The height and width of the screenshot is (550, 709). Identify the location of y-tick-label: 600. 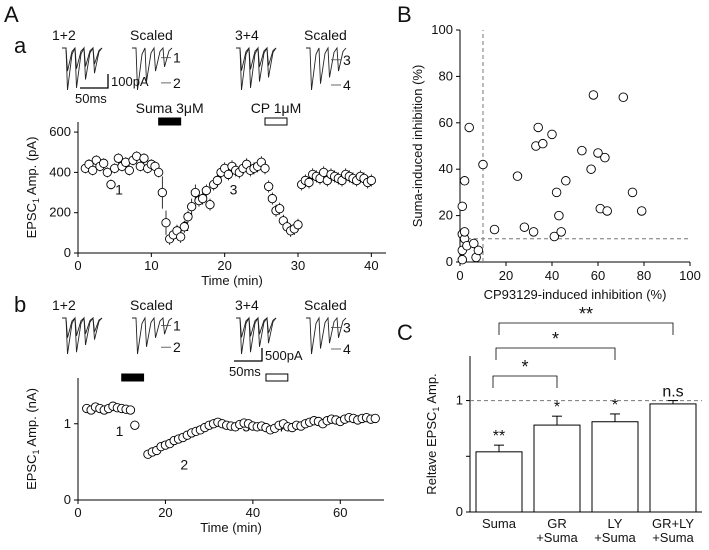
(60, 131).